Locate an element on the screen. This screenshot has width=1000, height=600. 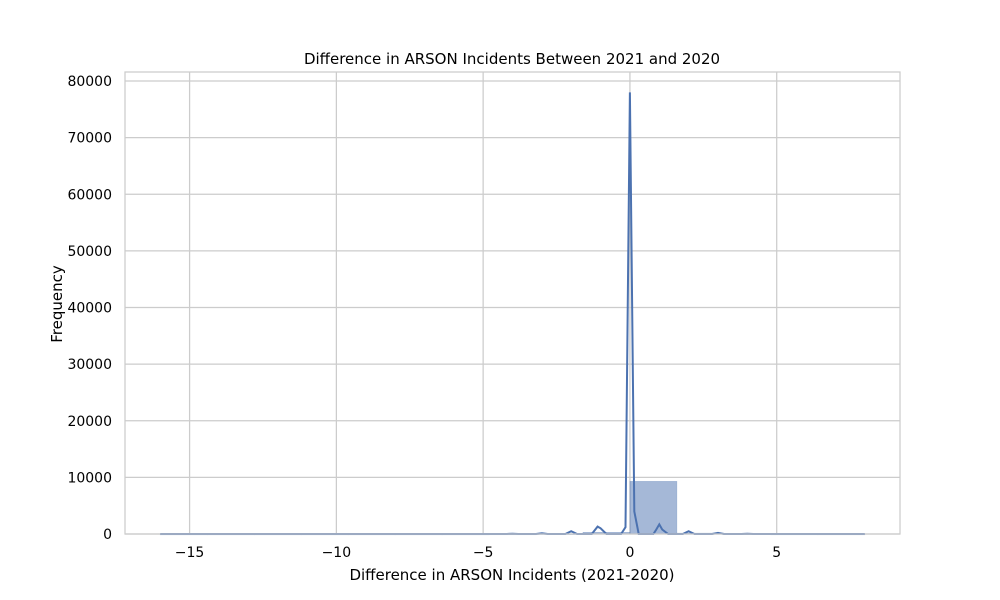
histogram-bars is located at coordinates (512, 508).